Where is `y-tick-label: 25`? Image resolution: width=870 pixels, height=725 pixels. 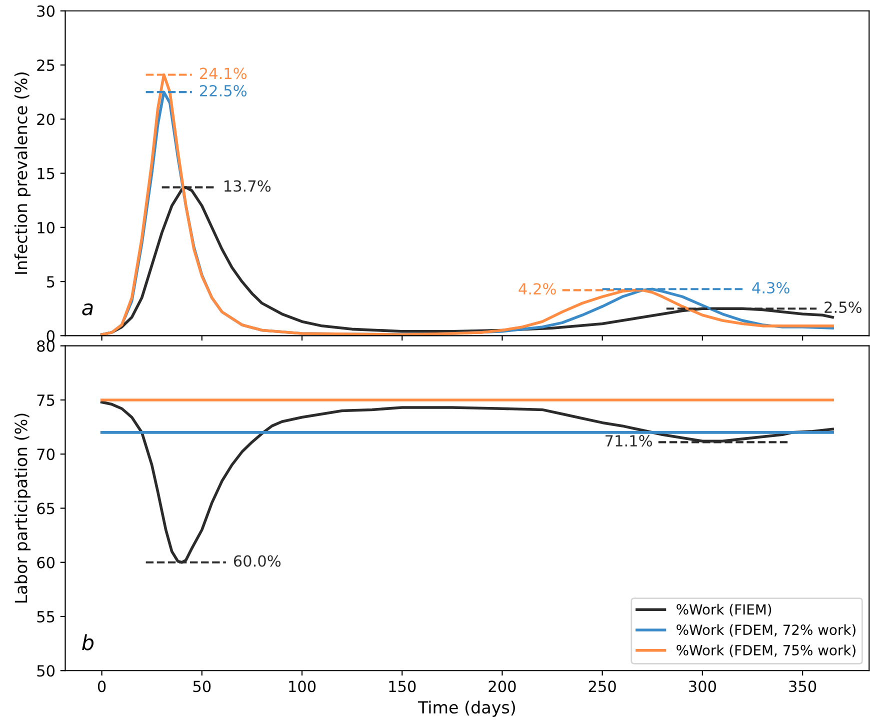
y-tick-label: 25 is located at coordinates (45, 65).